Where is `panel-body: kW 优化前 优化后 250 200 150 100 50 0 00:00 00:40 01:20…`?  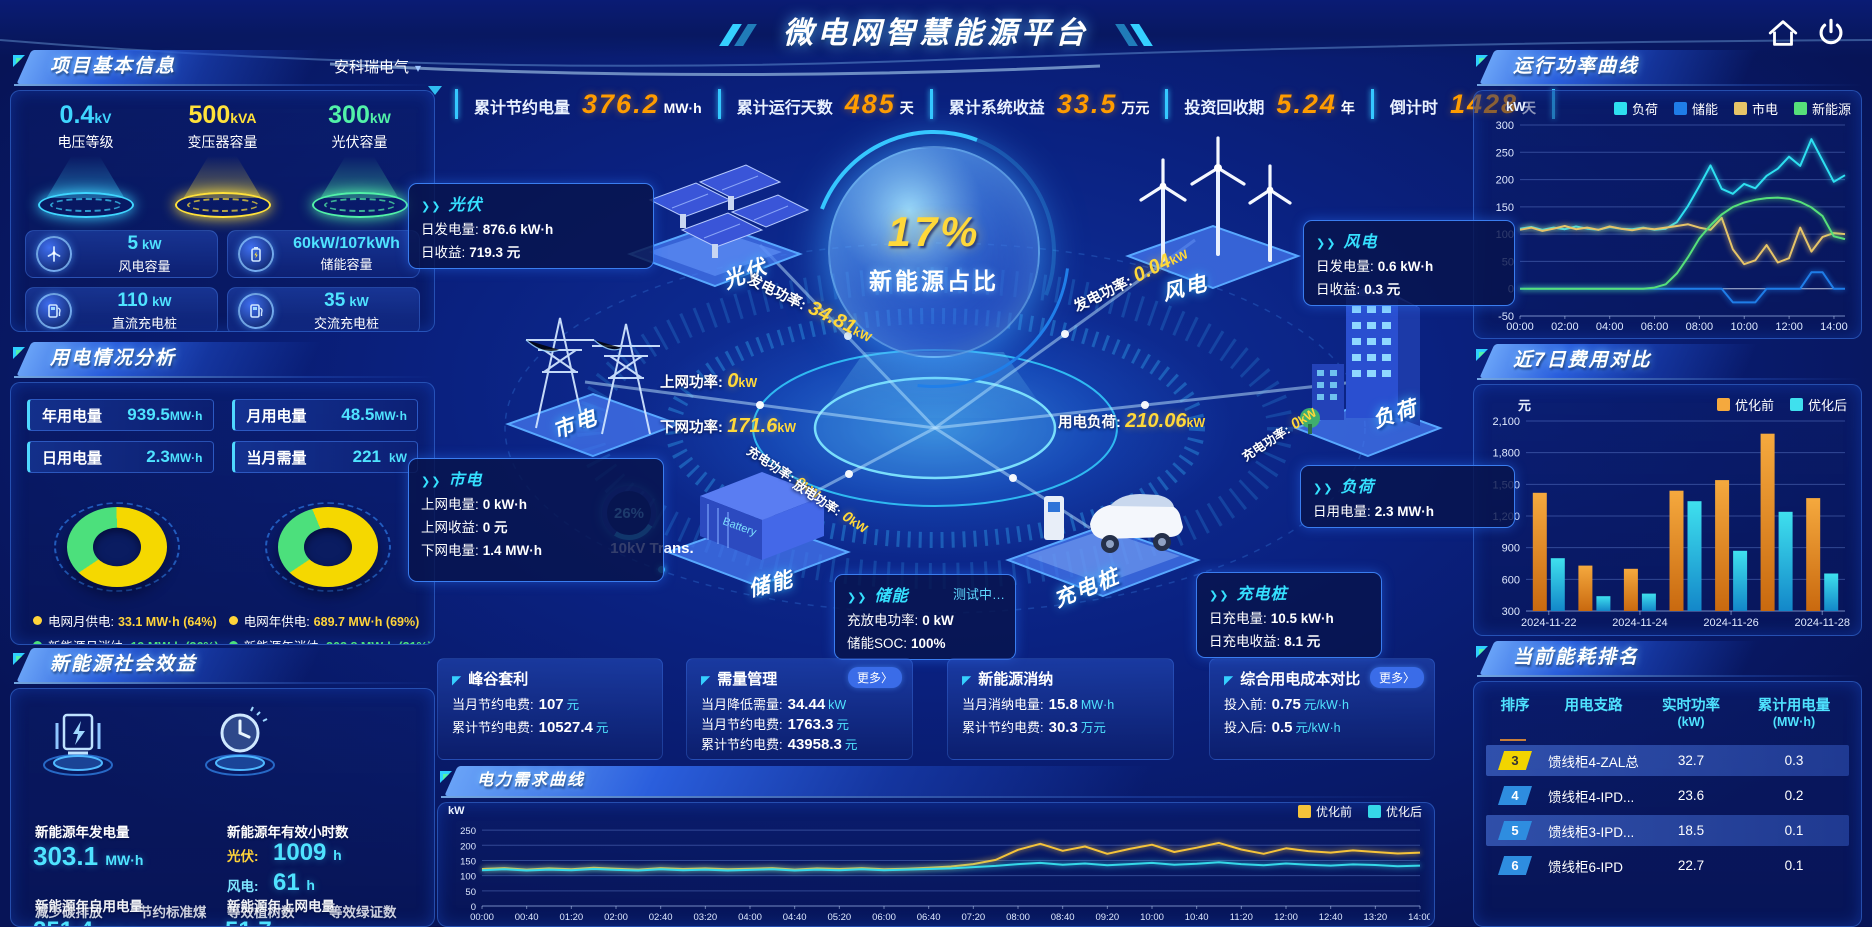 panel-body: kW 优化前 优化后 250 200 150 100 50 0 00:00 00:40 01:20… is located at coordinates (936, 864).